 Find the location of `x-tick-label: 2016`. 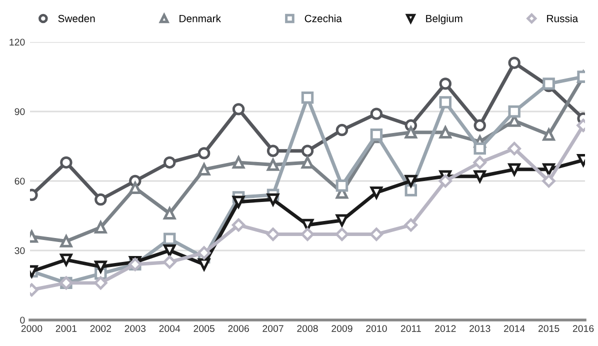

x-tick-label: 2016 is located at coordinates (583, 328).